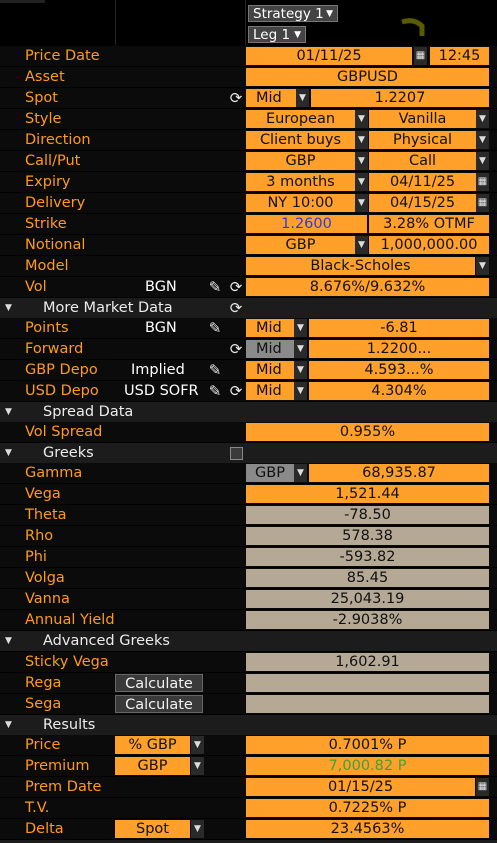  I want to click on model-select: Black-Scholes, so click(360, 266).